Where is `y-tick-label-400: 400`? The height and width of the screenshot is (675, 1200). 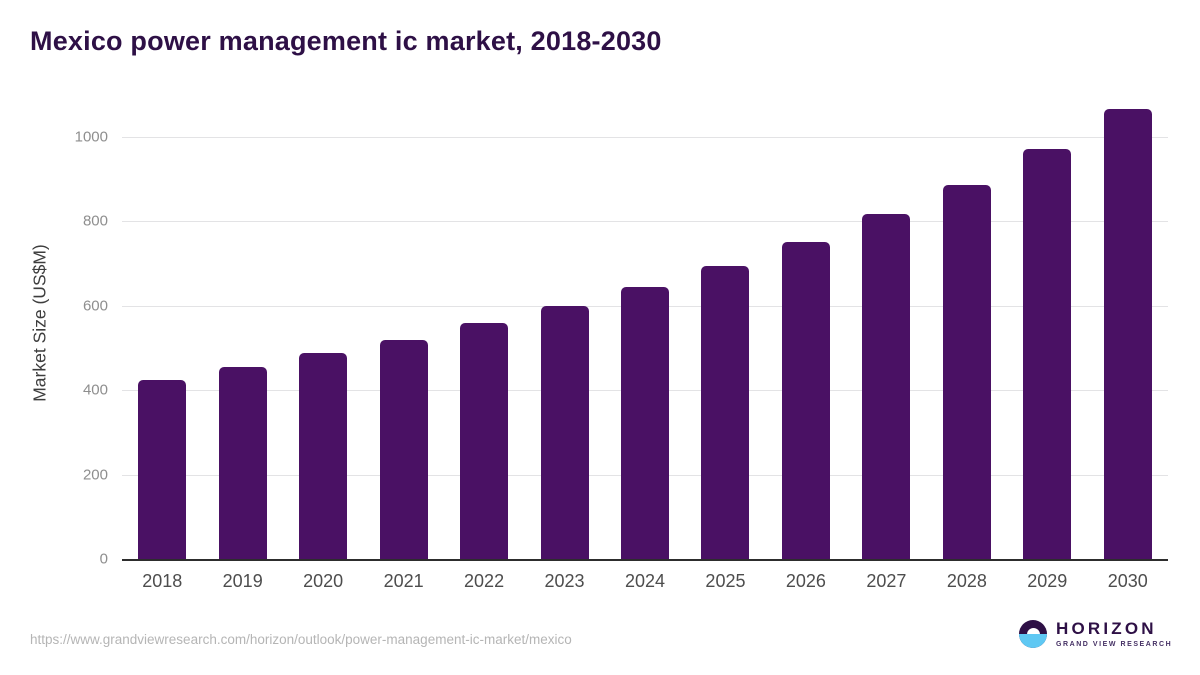
y-tick-label-400: 400 is located at coordinates (95, 390).